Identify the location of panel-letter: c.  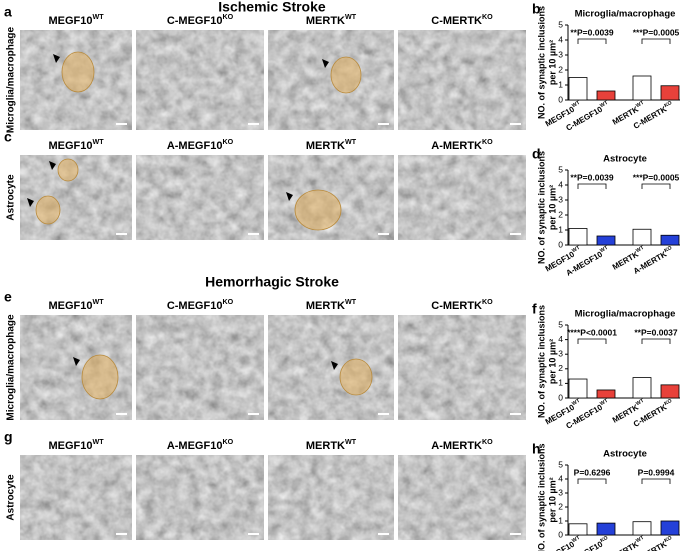
(8, 137).